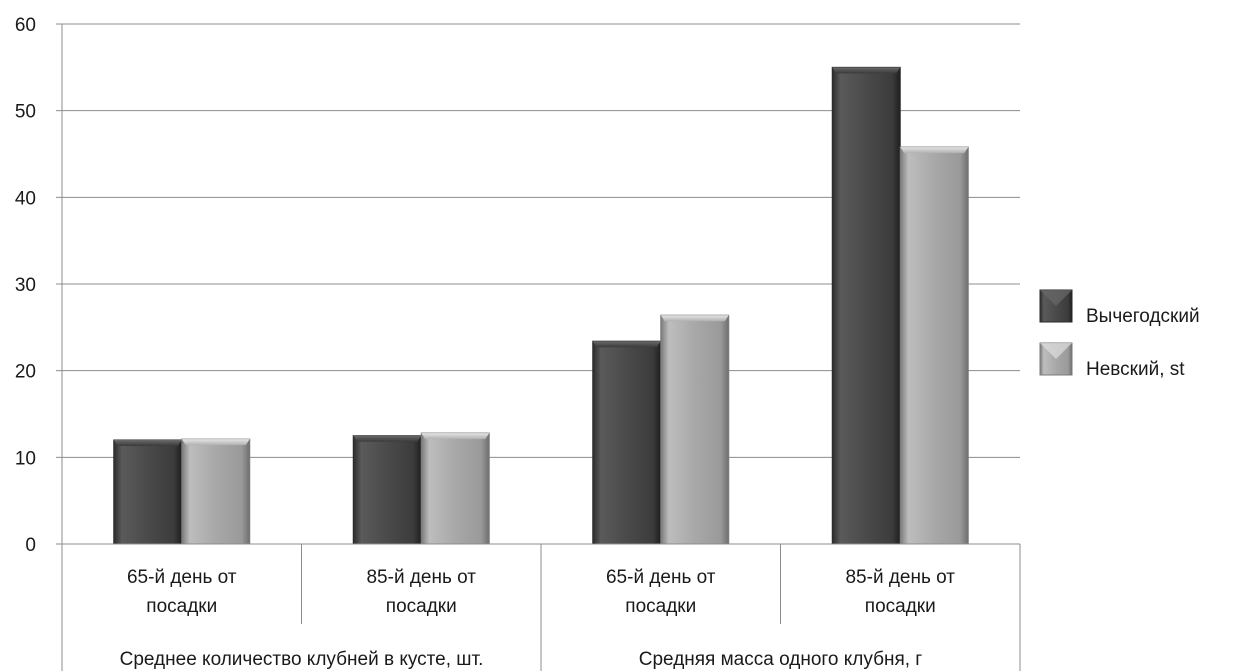  Describe the element at coordinates (25, 458) in the screenshot. I see `y-tick-label: 10` at that location.